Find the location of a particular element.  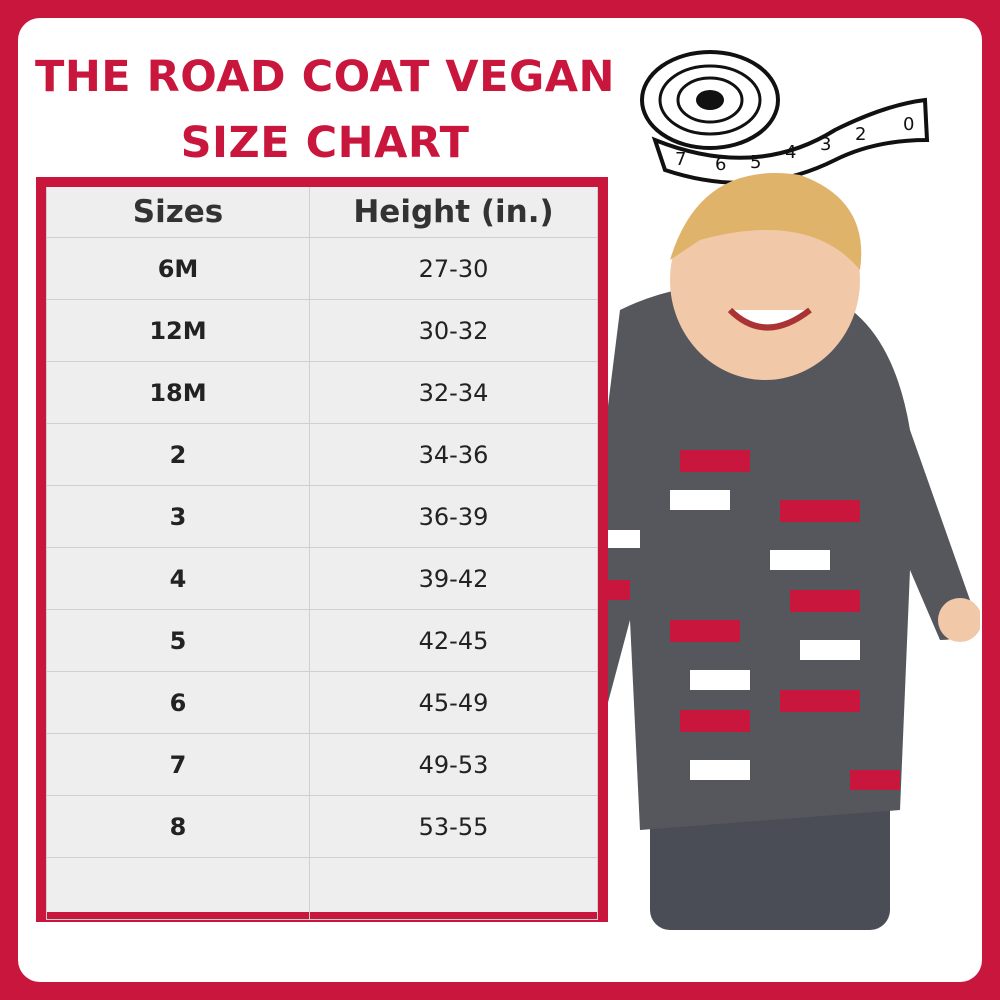

header-sizes: Sizes is located at coordinates (178, 212).